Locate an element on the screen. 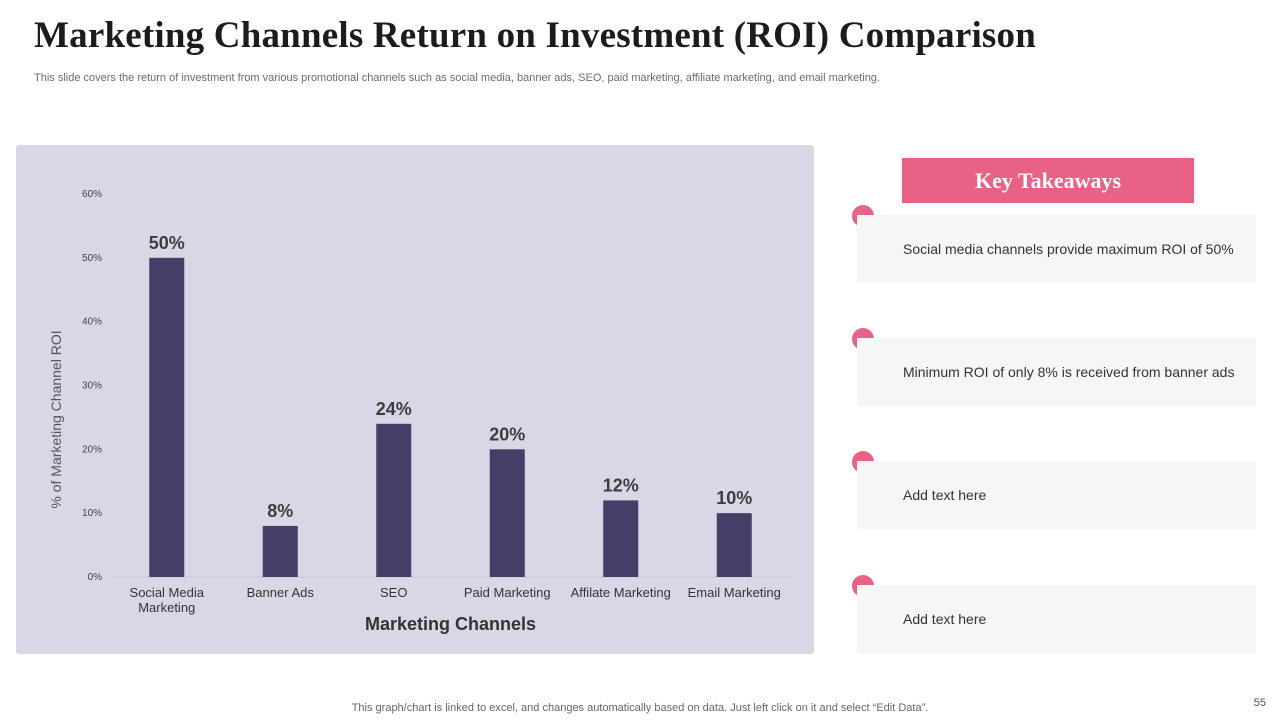 The image size is (1280, 720). x-tick-label: Affilate Marketing is located at coordinates (621, 592).